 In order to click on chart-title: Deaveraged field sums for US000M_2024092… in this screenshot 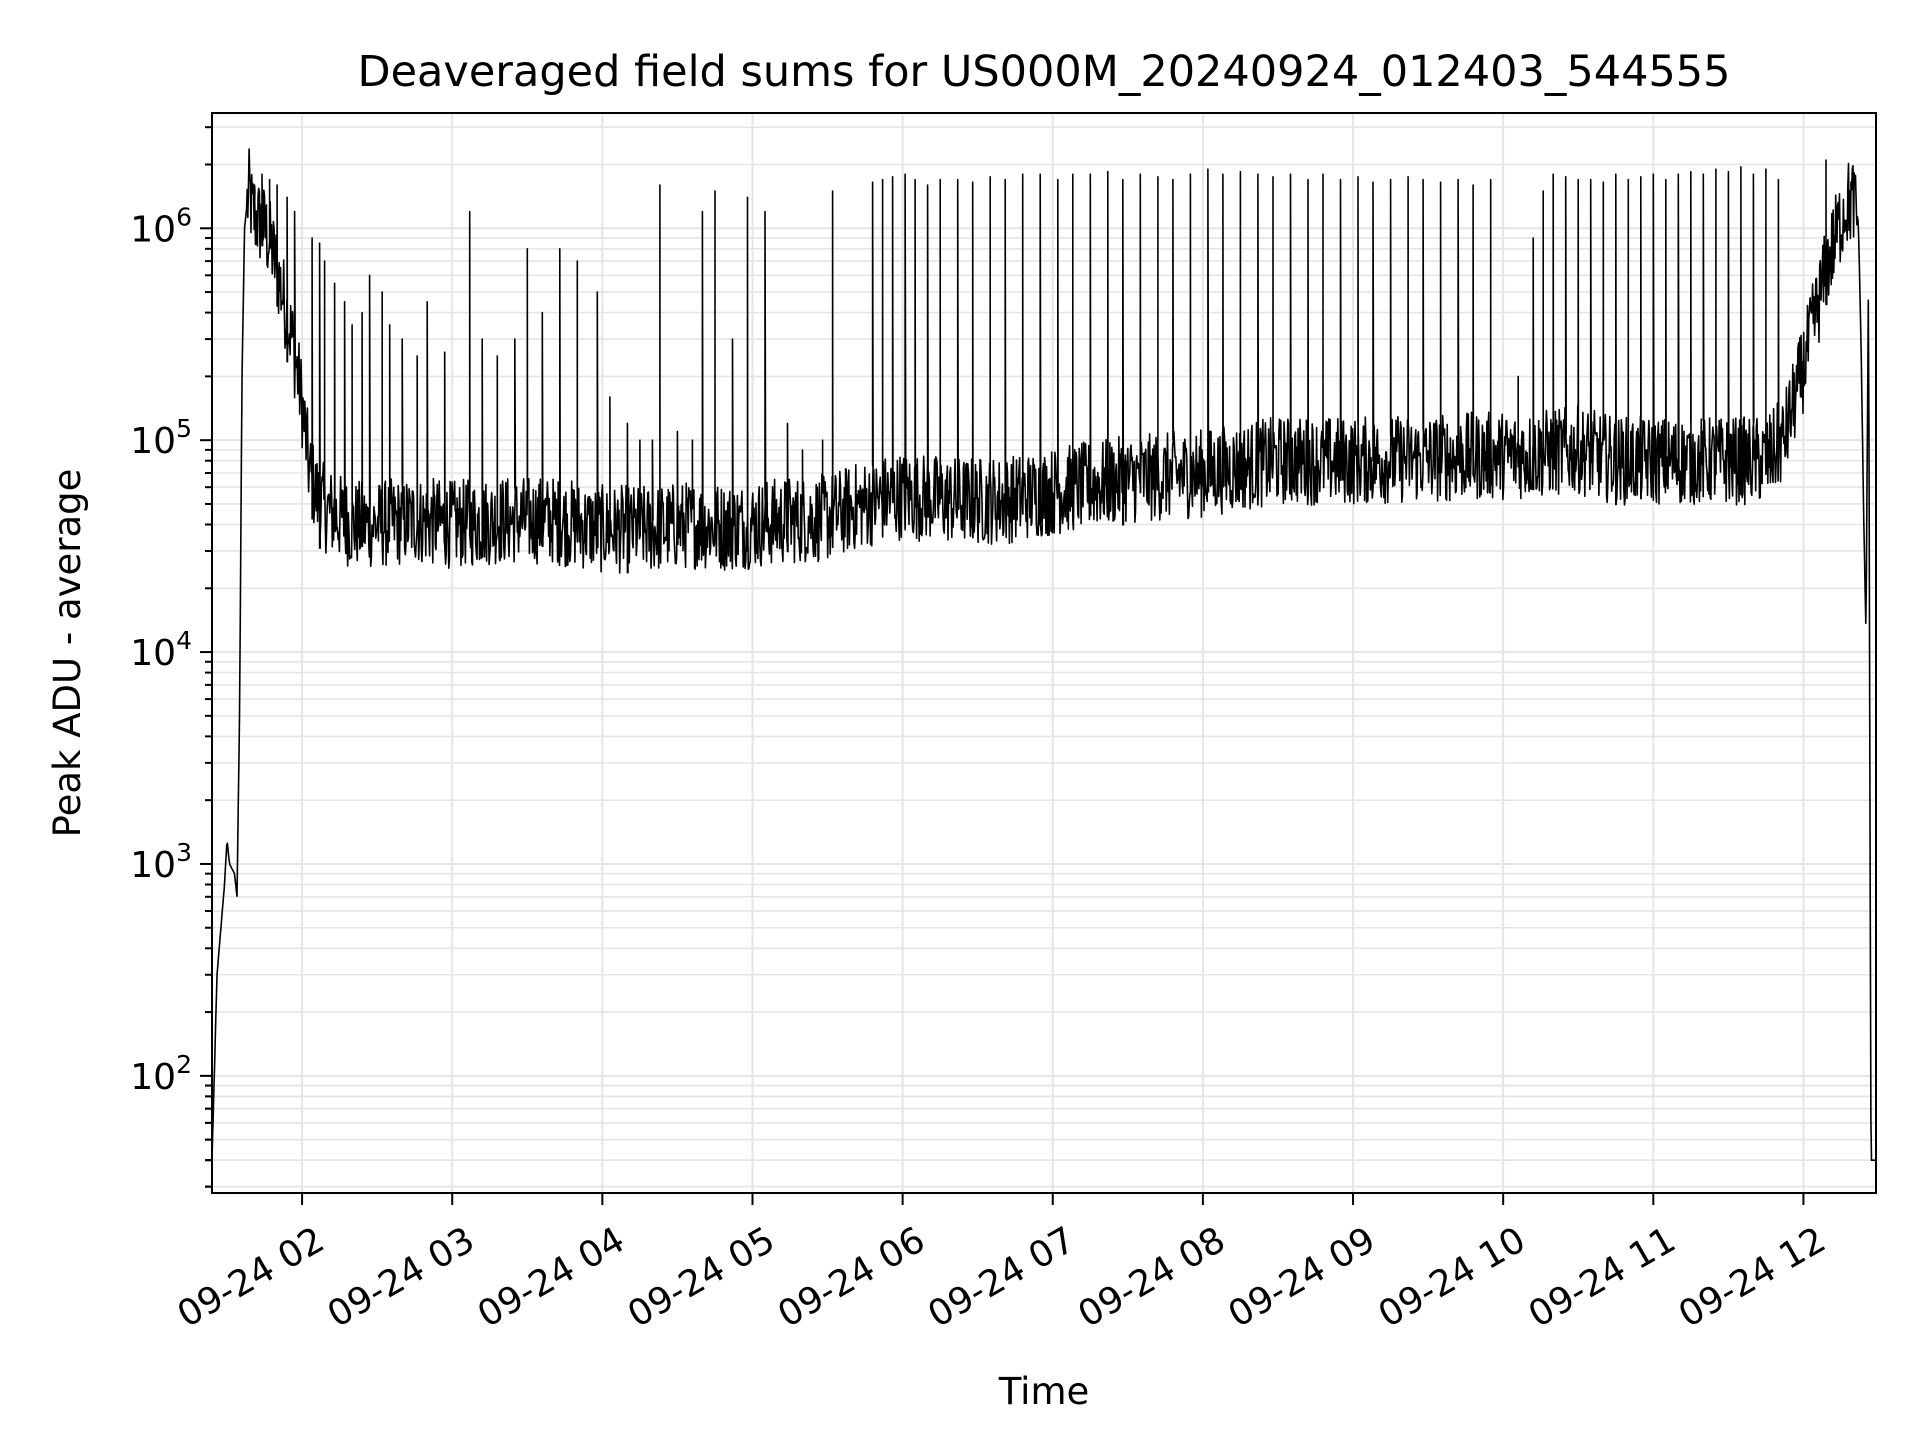, I will do `click(1043, 72)`.